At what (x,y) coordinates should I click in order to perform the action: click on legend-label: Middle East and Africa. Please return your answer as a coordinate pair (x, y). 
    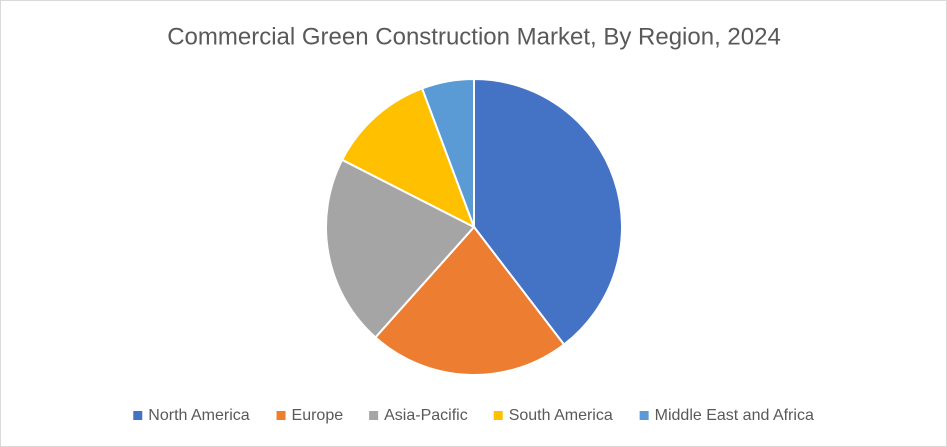
    Looking at the image, I should click on (734, 415).